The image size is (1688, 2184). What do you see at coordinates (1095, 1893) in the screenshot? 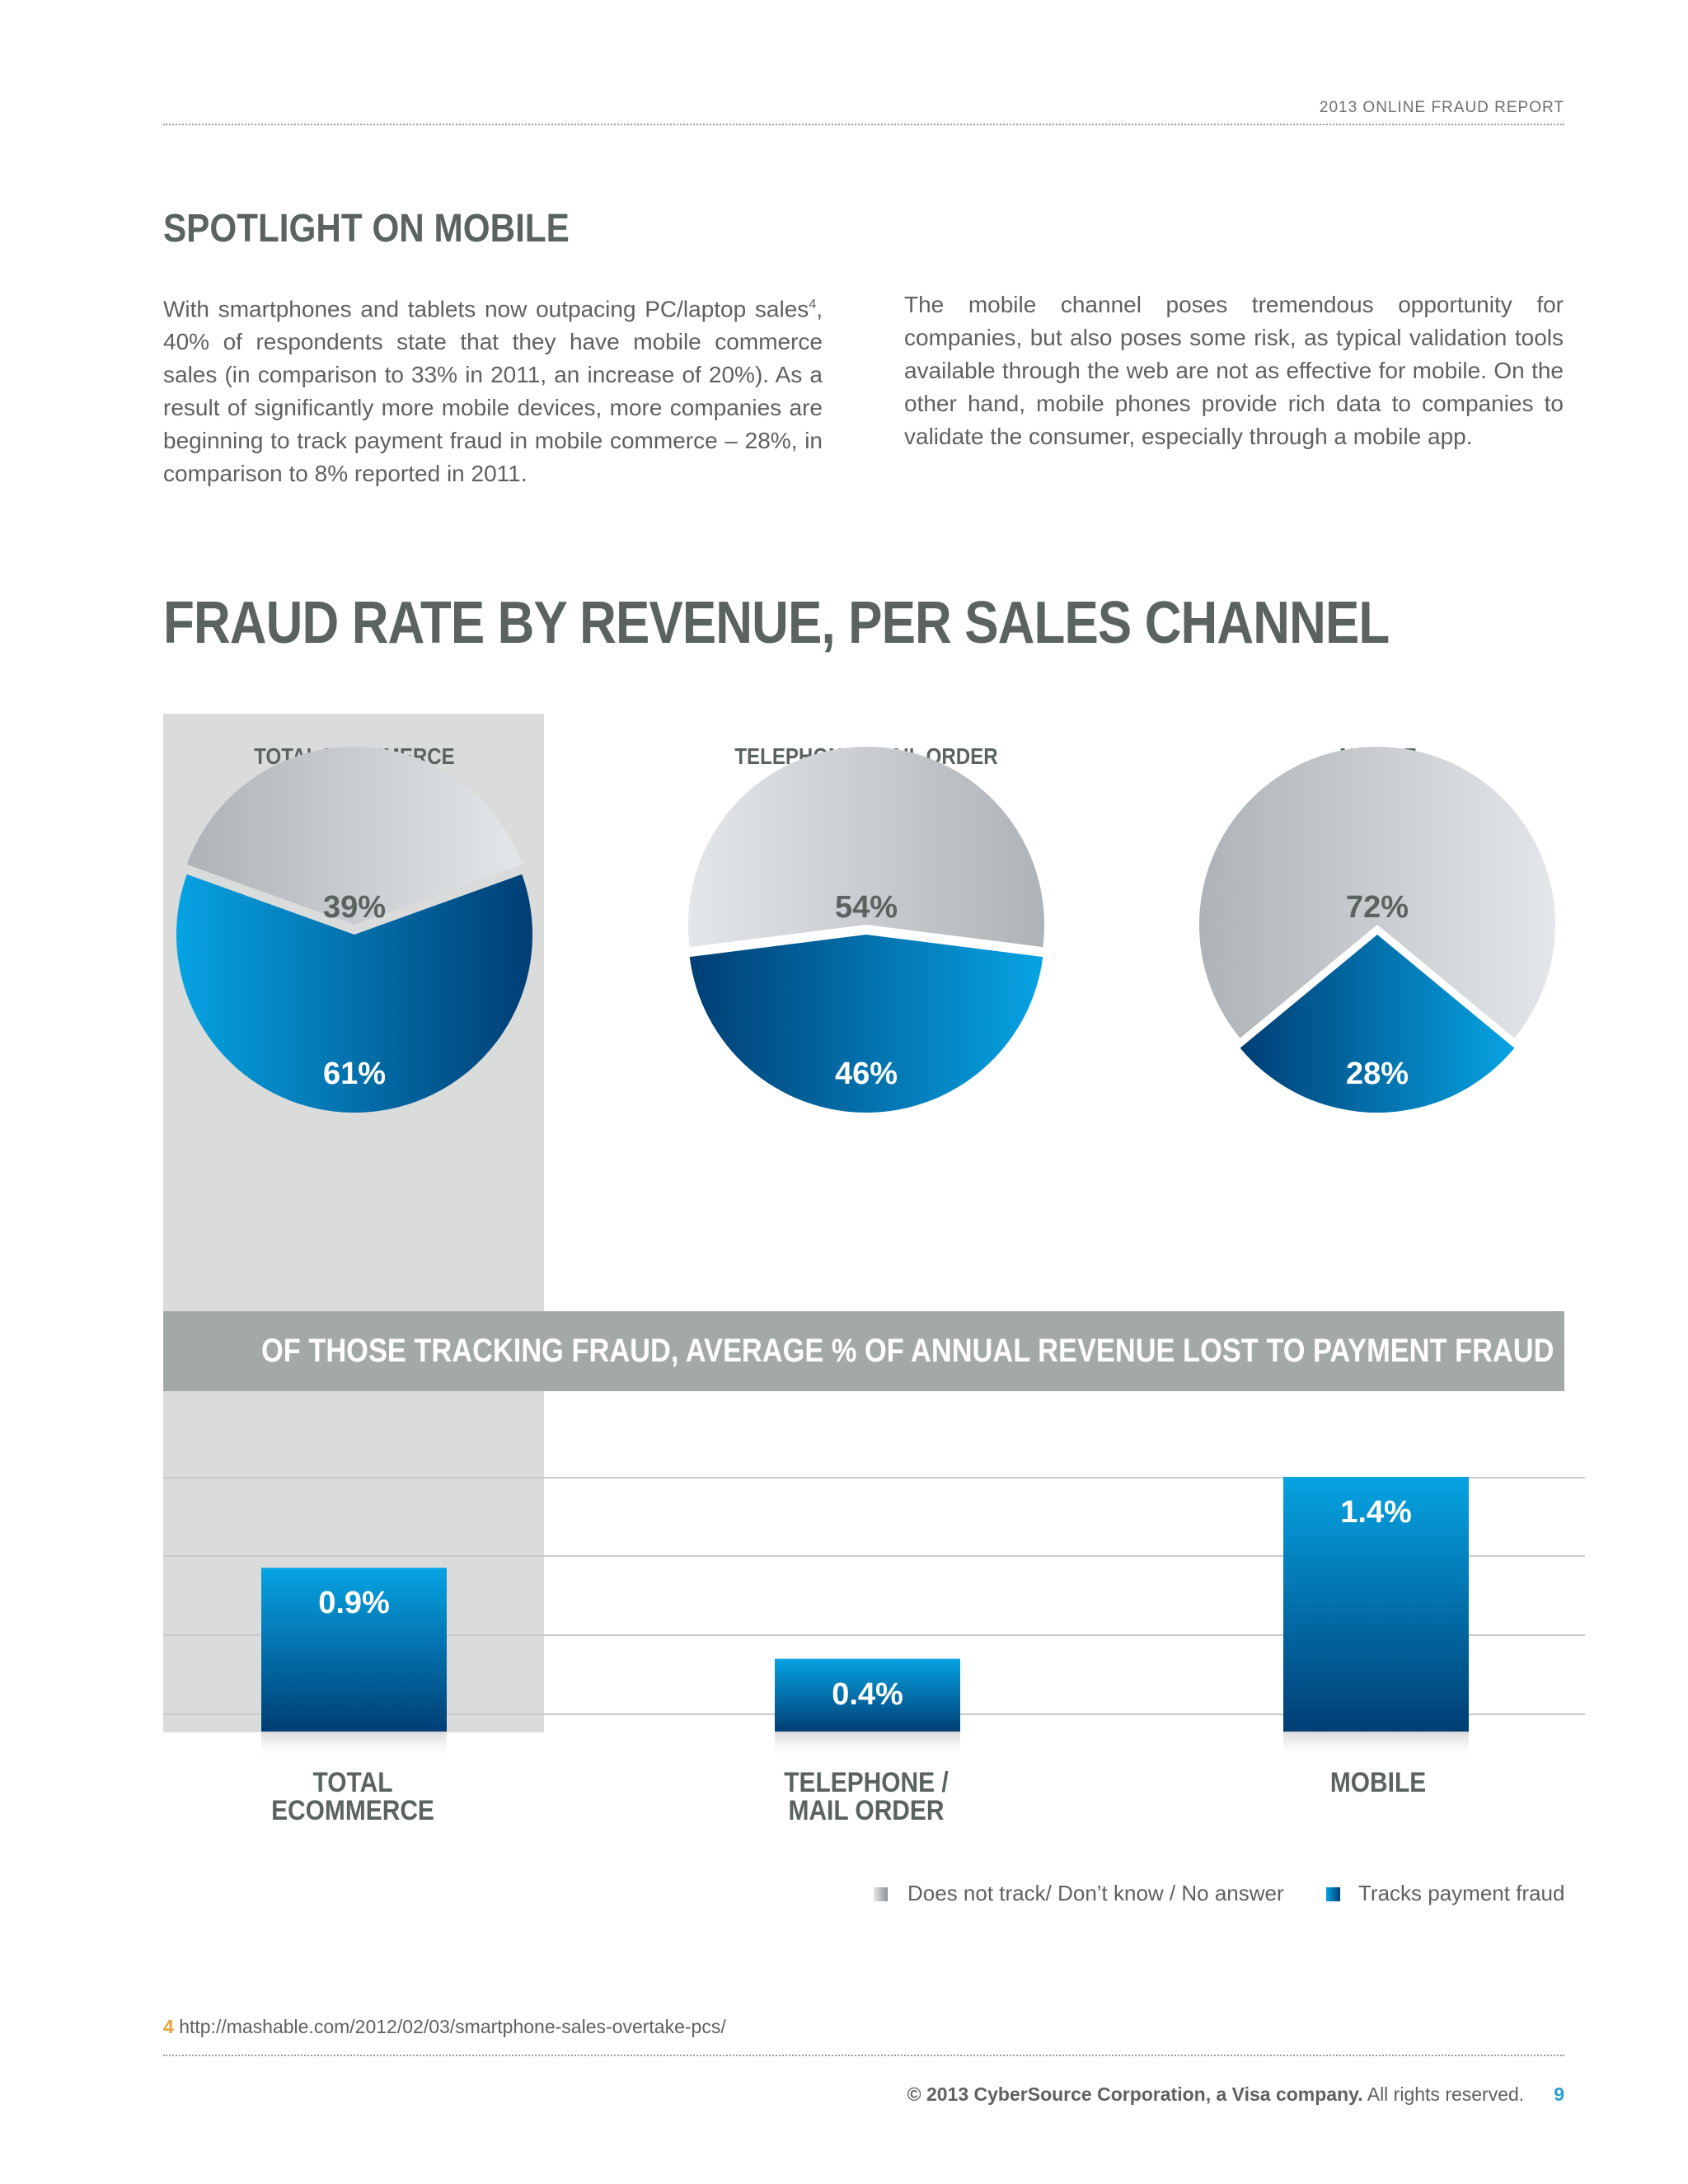
I see `legend-label-not-tracking: Does not track/ Don’t know / No answer` at bounding box center [1095, 1893].